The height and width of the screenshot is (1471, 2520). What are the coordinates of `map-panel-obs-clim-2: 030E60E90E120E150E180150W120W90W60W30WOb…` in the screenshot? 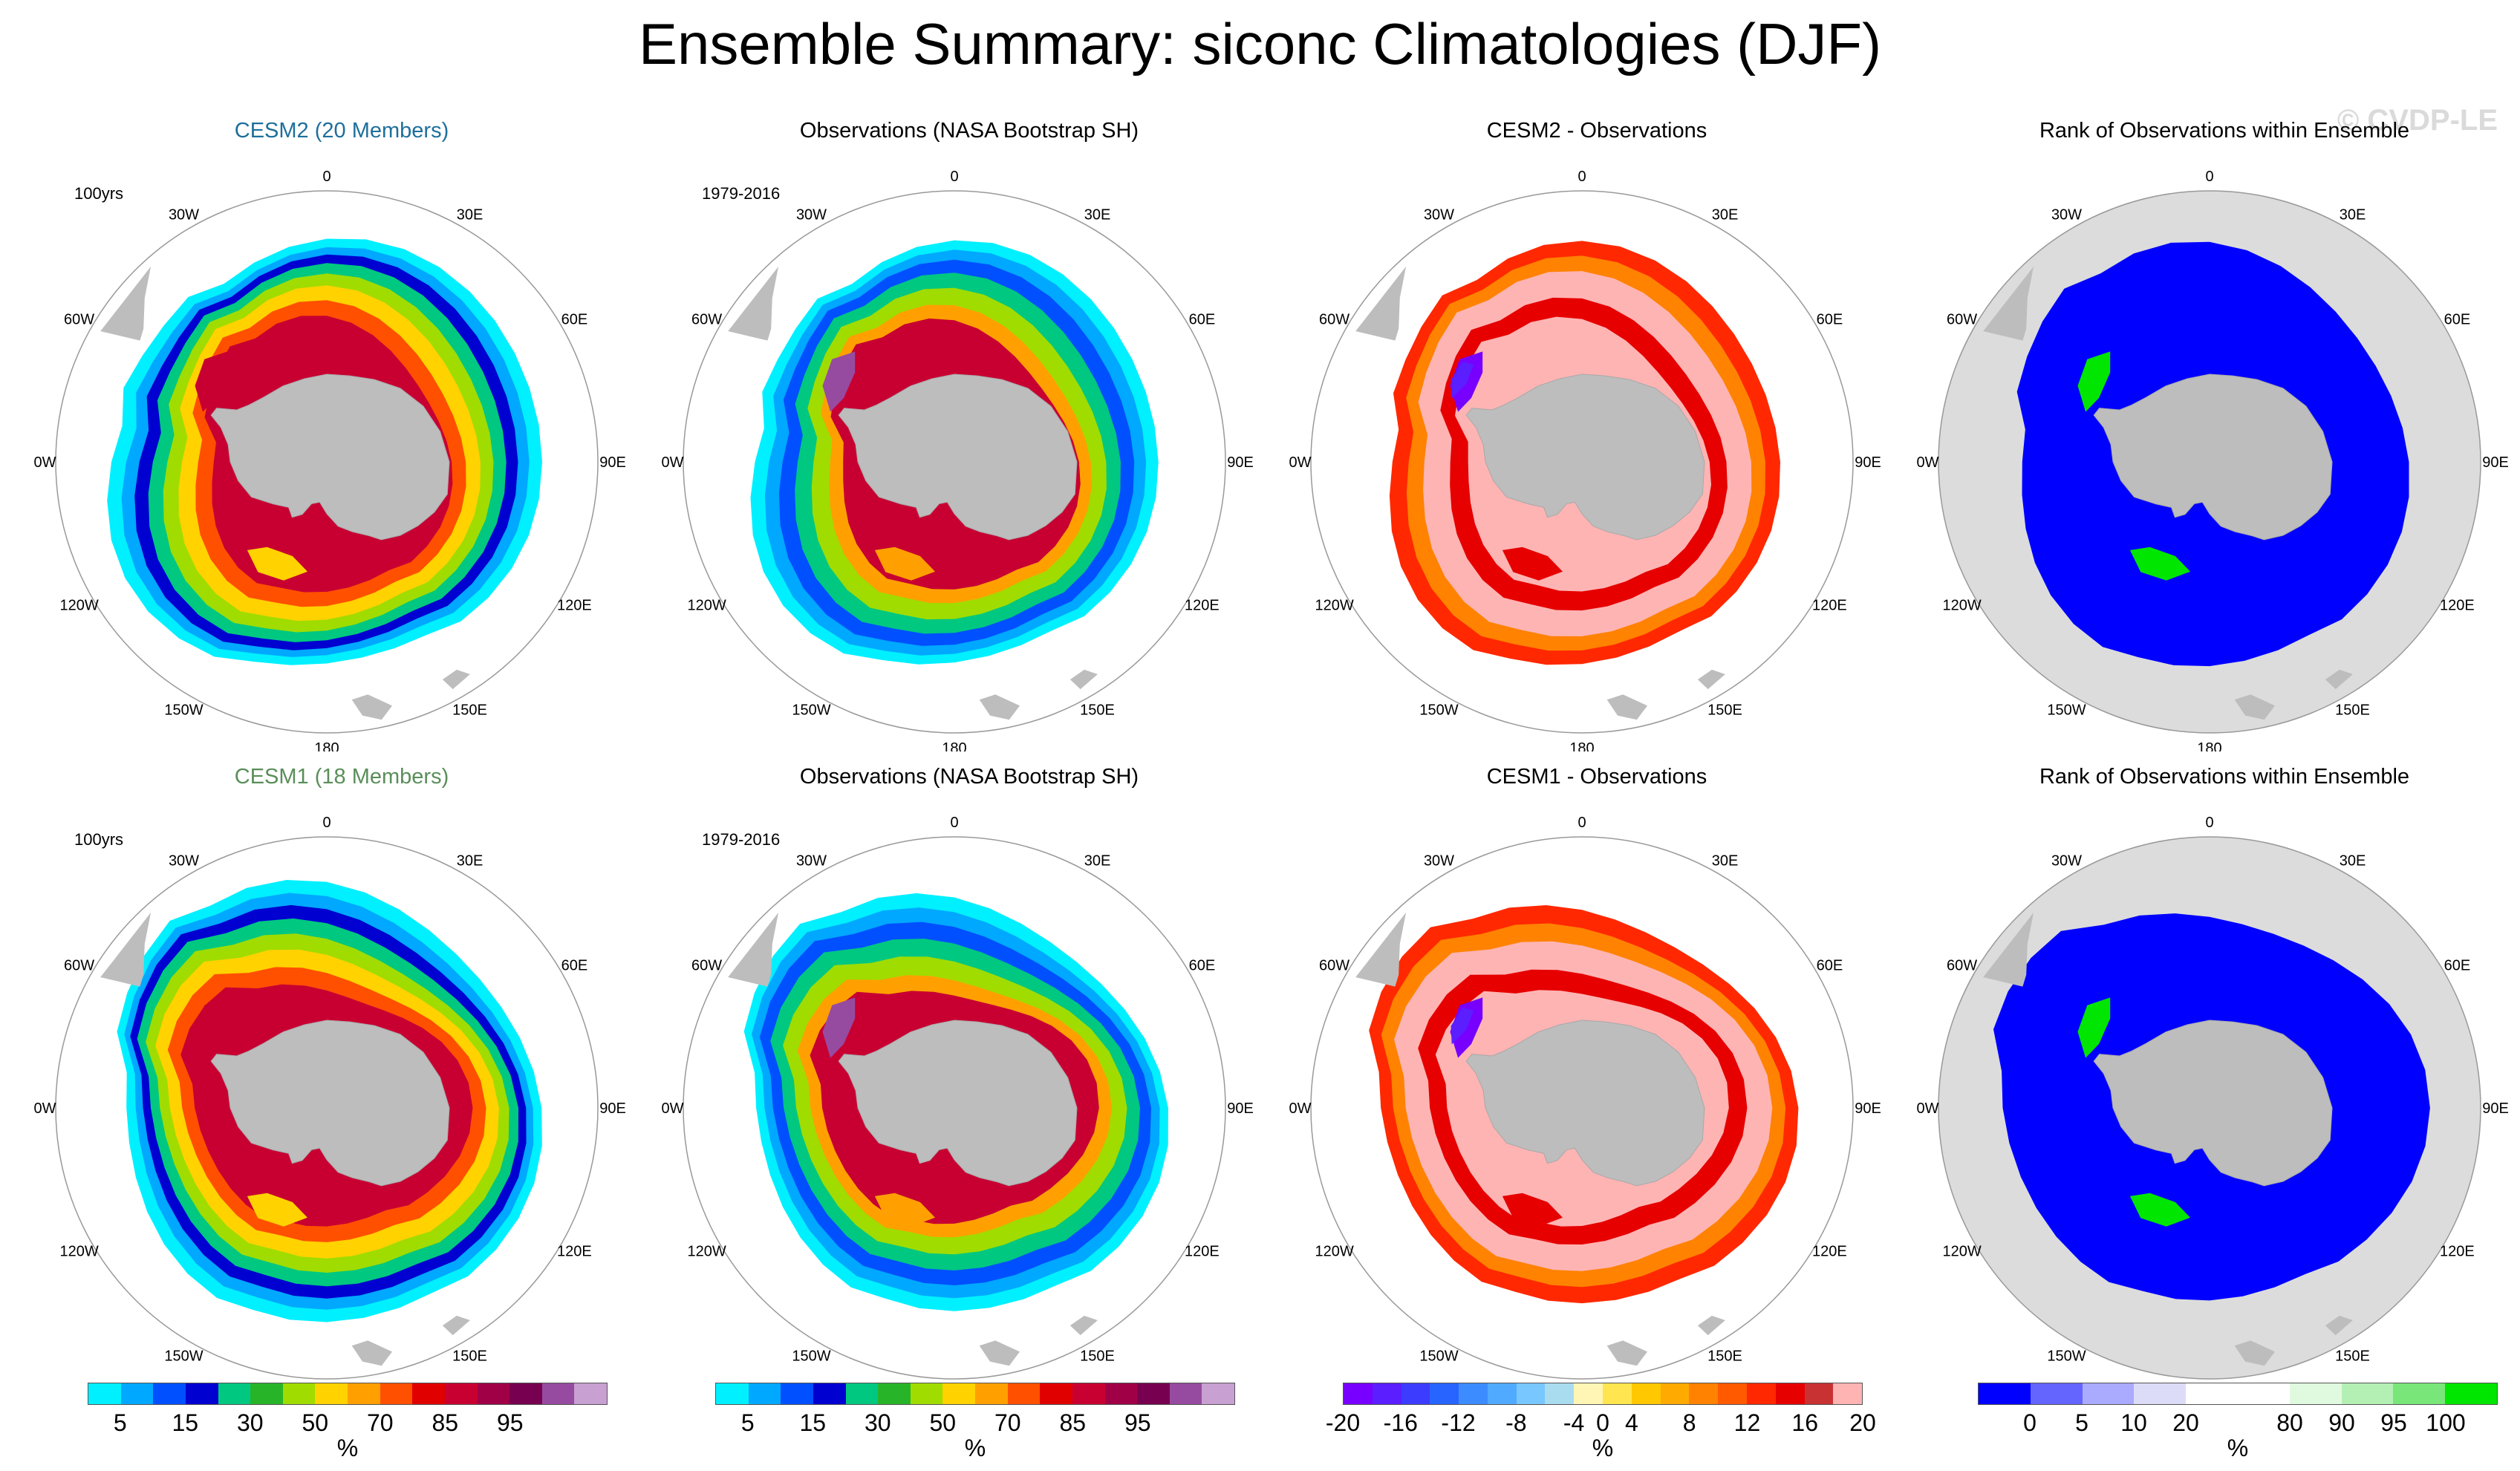 It's located at (969, 1088).